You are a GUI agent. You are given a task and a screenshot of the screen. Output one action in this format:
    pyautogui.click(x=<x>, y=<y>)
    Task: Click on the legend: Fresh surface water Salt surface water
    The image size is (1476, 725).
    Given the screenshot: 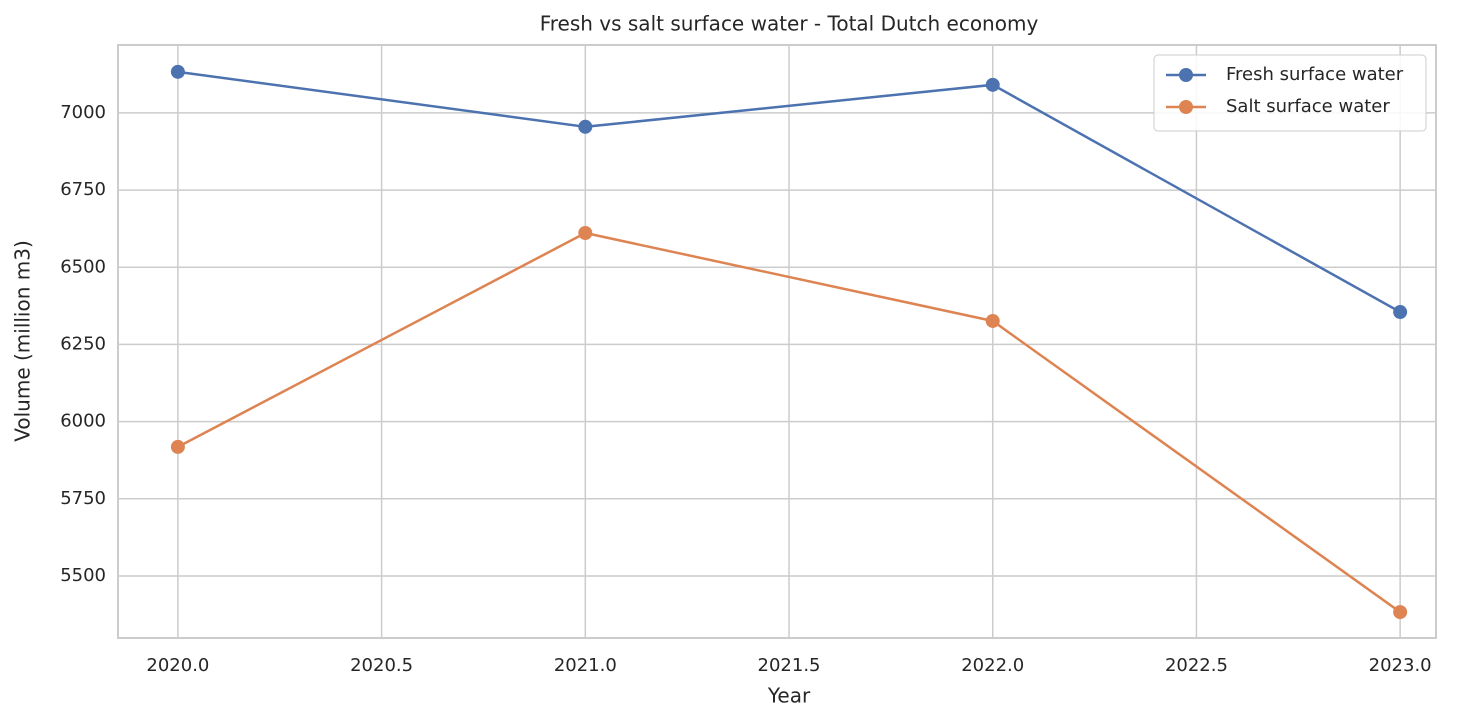 What is the action you would take?
    pyautogui.click(x=1290, y=93)
    